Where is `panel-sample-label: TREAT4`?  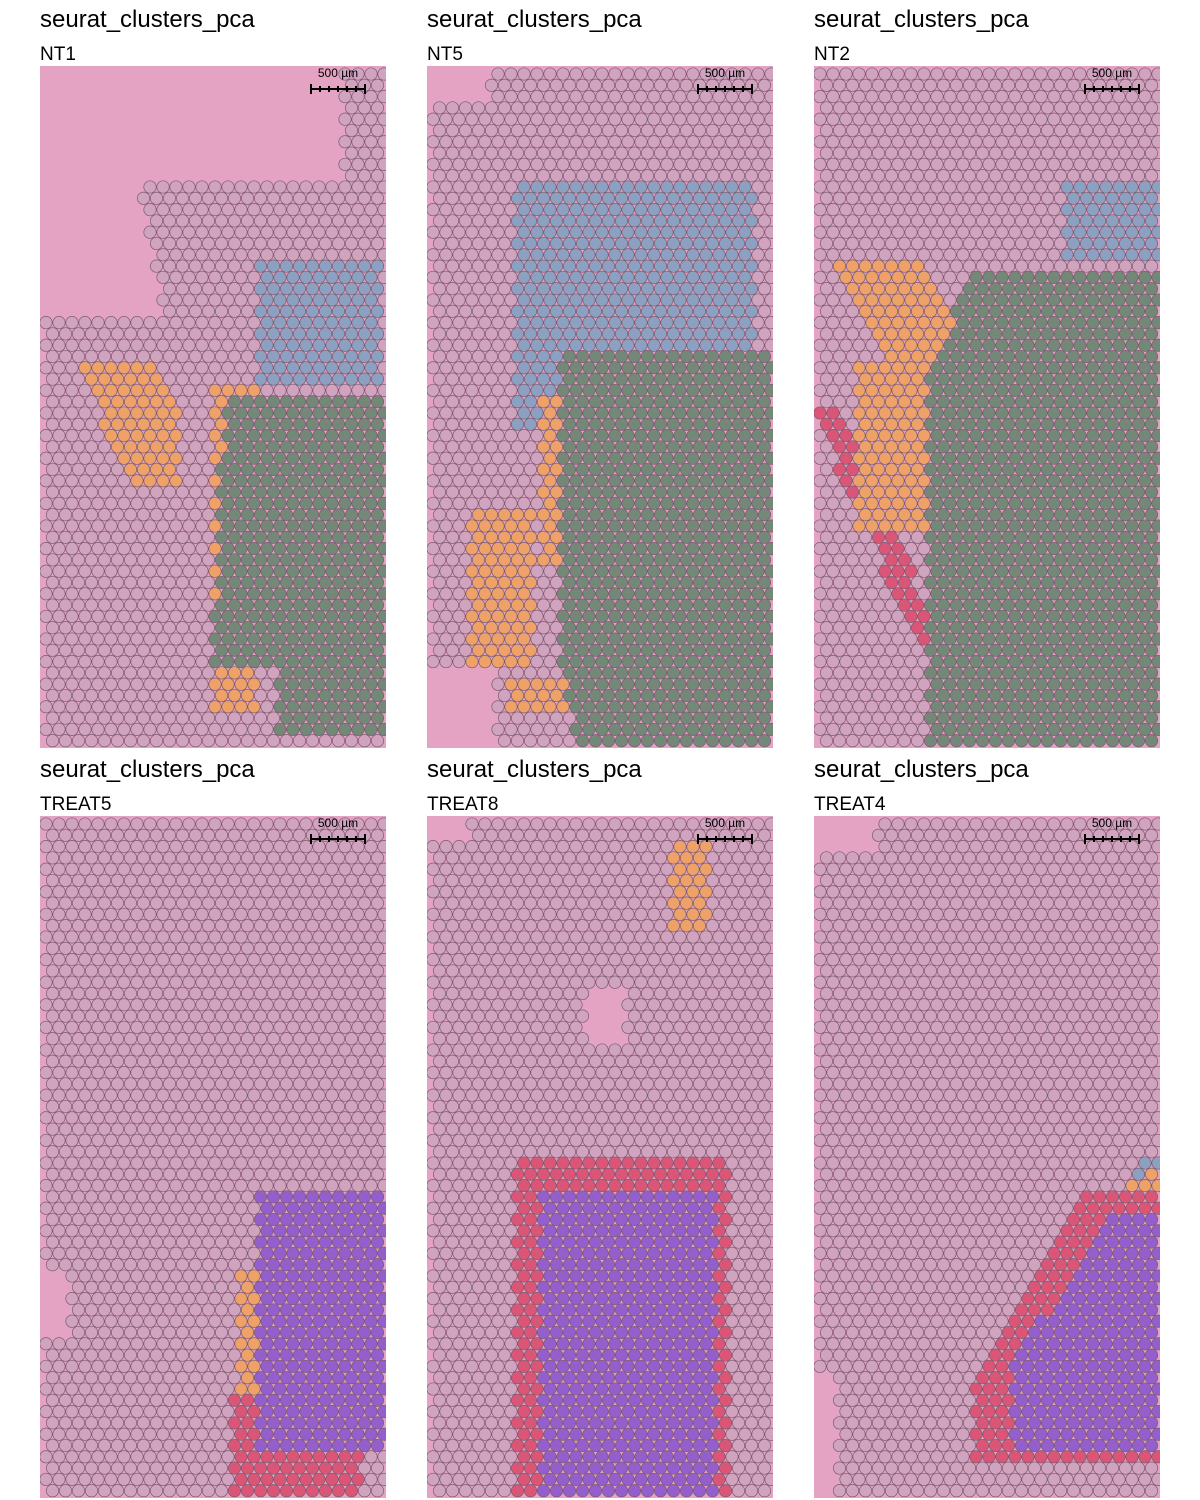 panel-sample-label: TREAT4 is located at coordinates (850, 804).